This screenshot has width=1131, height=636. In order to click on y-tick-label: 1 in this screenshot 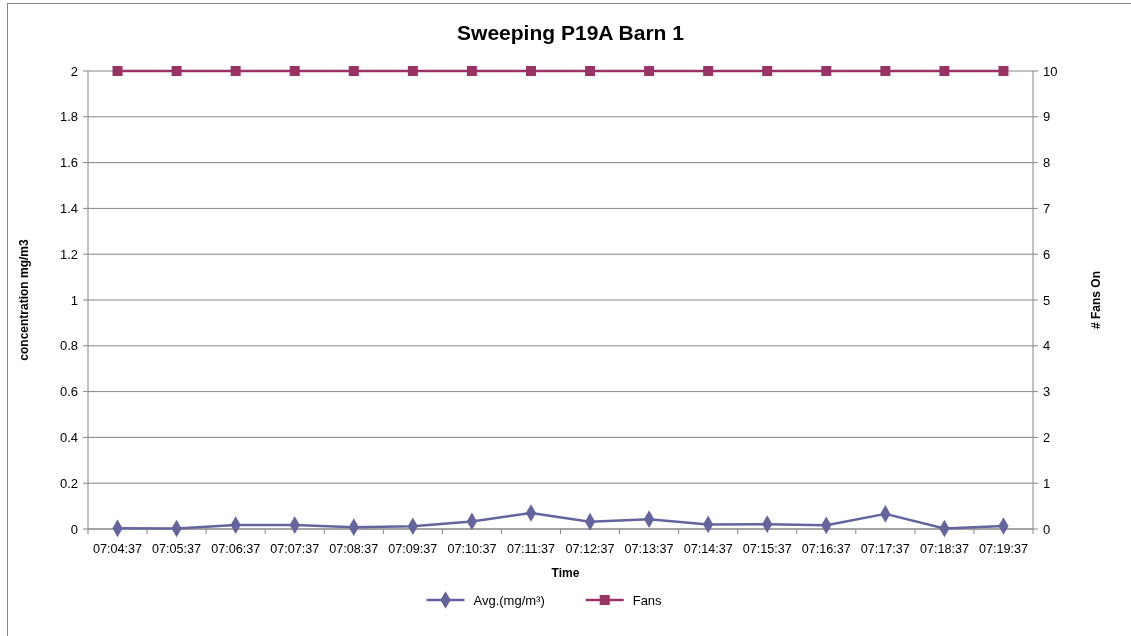, I will do `click(74, 300)`.